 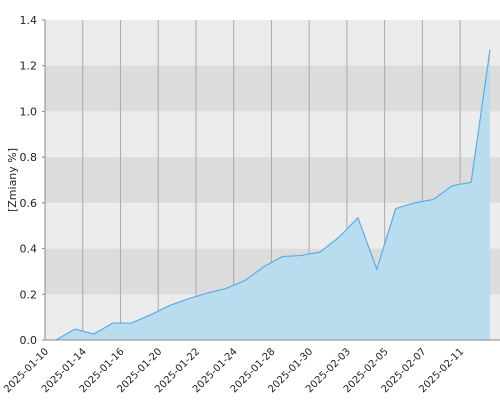 I want to click on y-tick-label: 0.2, so click(x=29, y=294).